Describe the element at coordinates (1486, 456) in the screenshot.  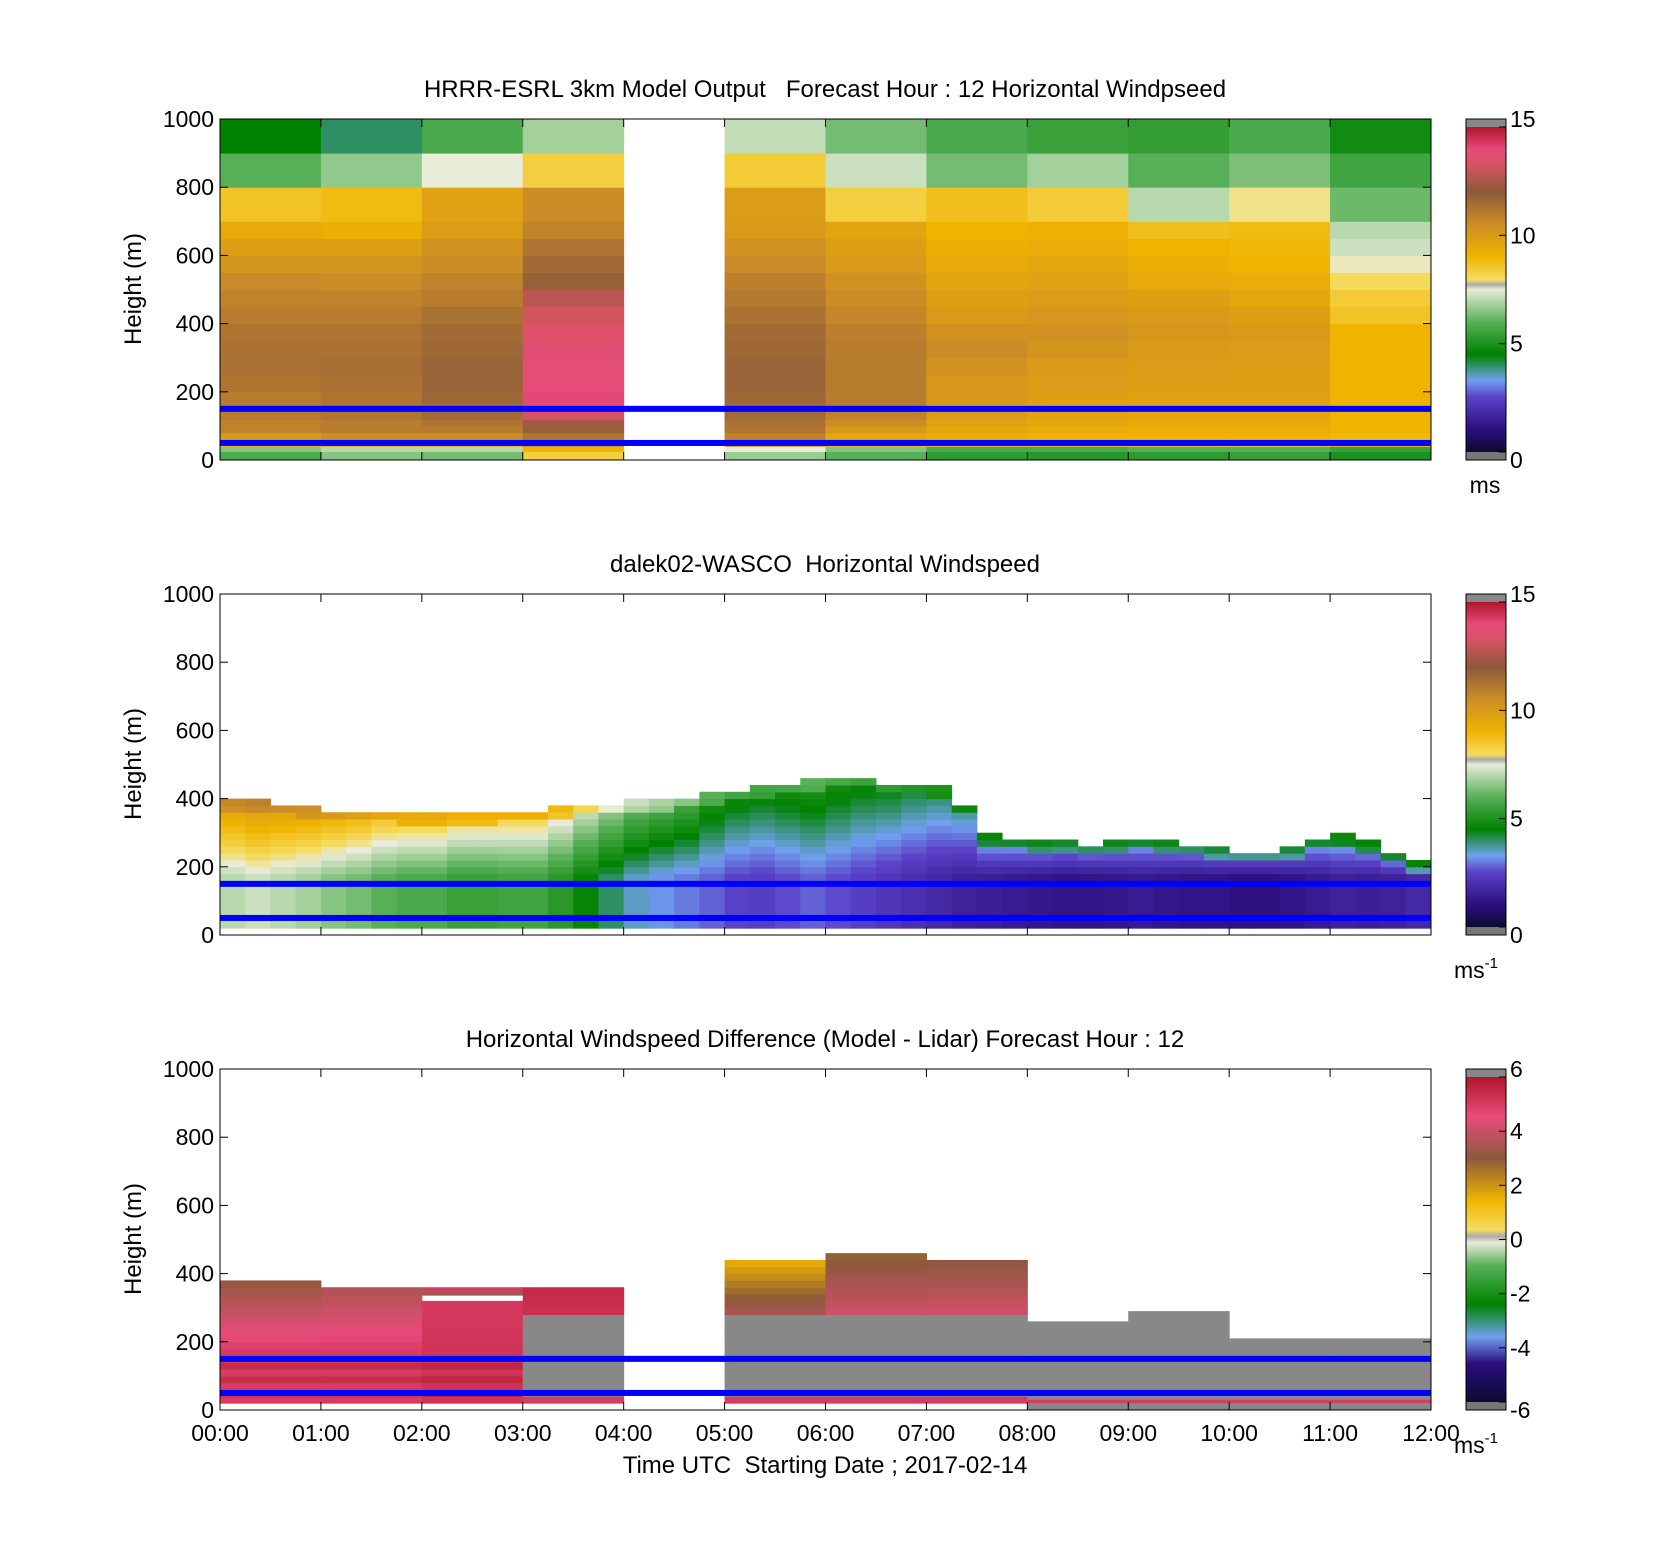
I see `panel-model-colorbar-low-cap` at that location.